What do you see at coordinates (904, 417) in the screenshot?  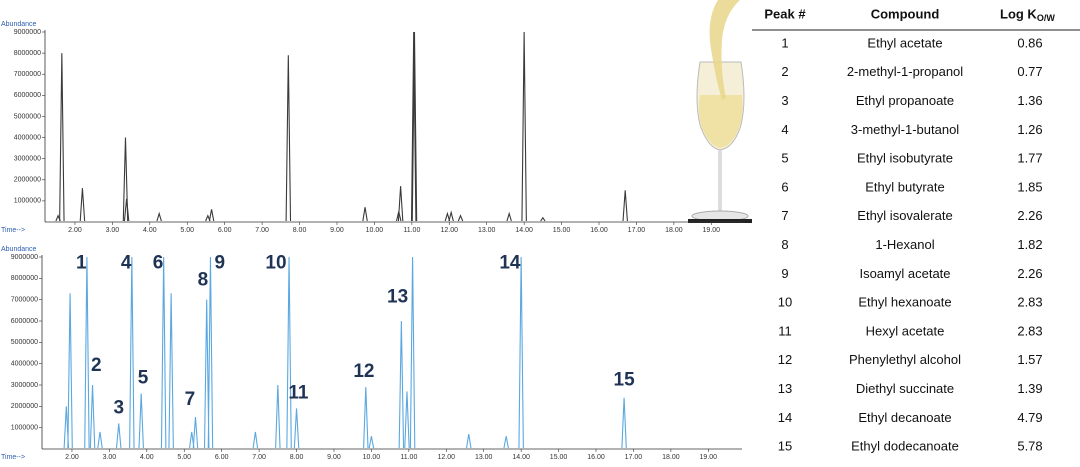 I see `table-cell: Ethyl decanoate` at bounding box center [904, 417].